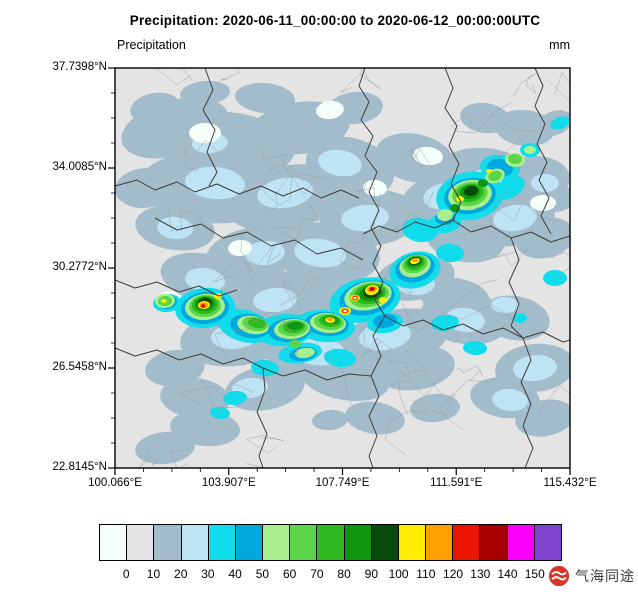 Image resolution: width=638 pixels, height=600 pixels. Describe the element at coordinates (79, 267) in the screenshot. I see `y-tick-label: 30.2772°N` at that location.